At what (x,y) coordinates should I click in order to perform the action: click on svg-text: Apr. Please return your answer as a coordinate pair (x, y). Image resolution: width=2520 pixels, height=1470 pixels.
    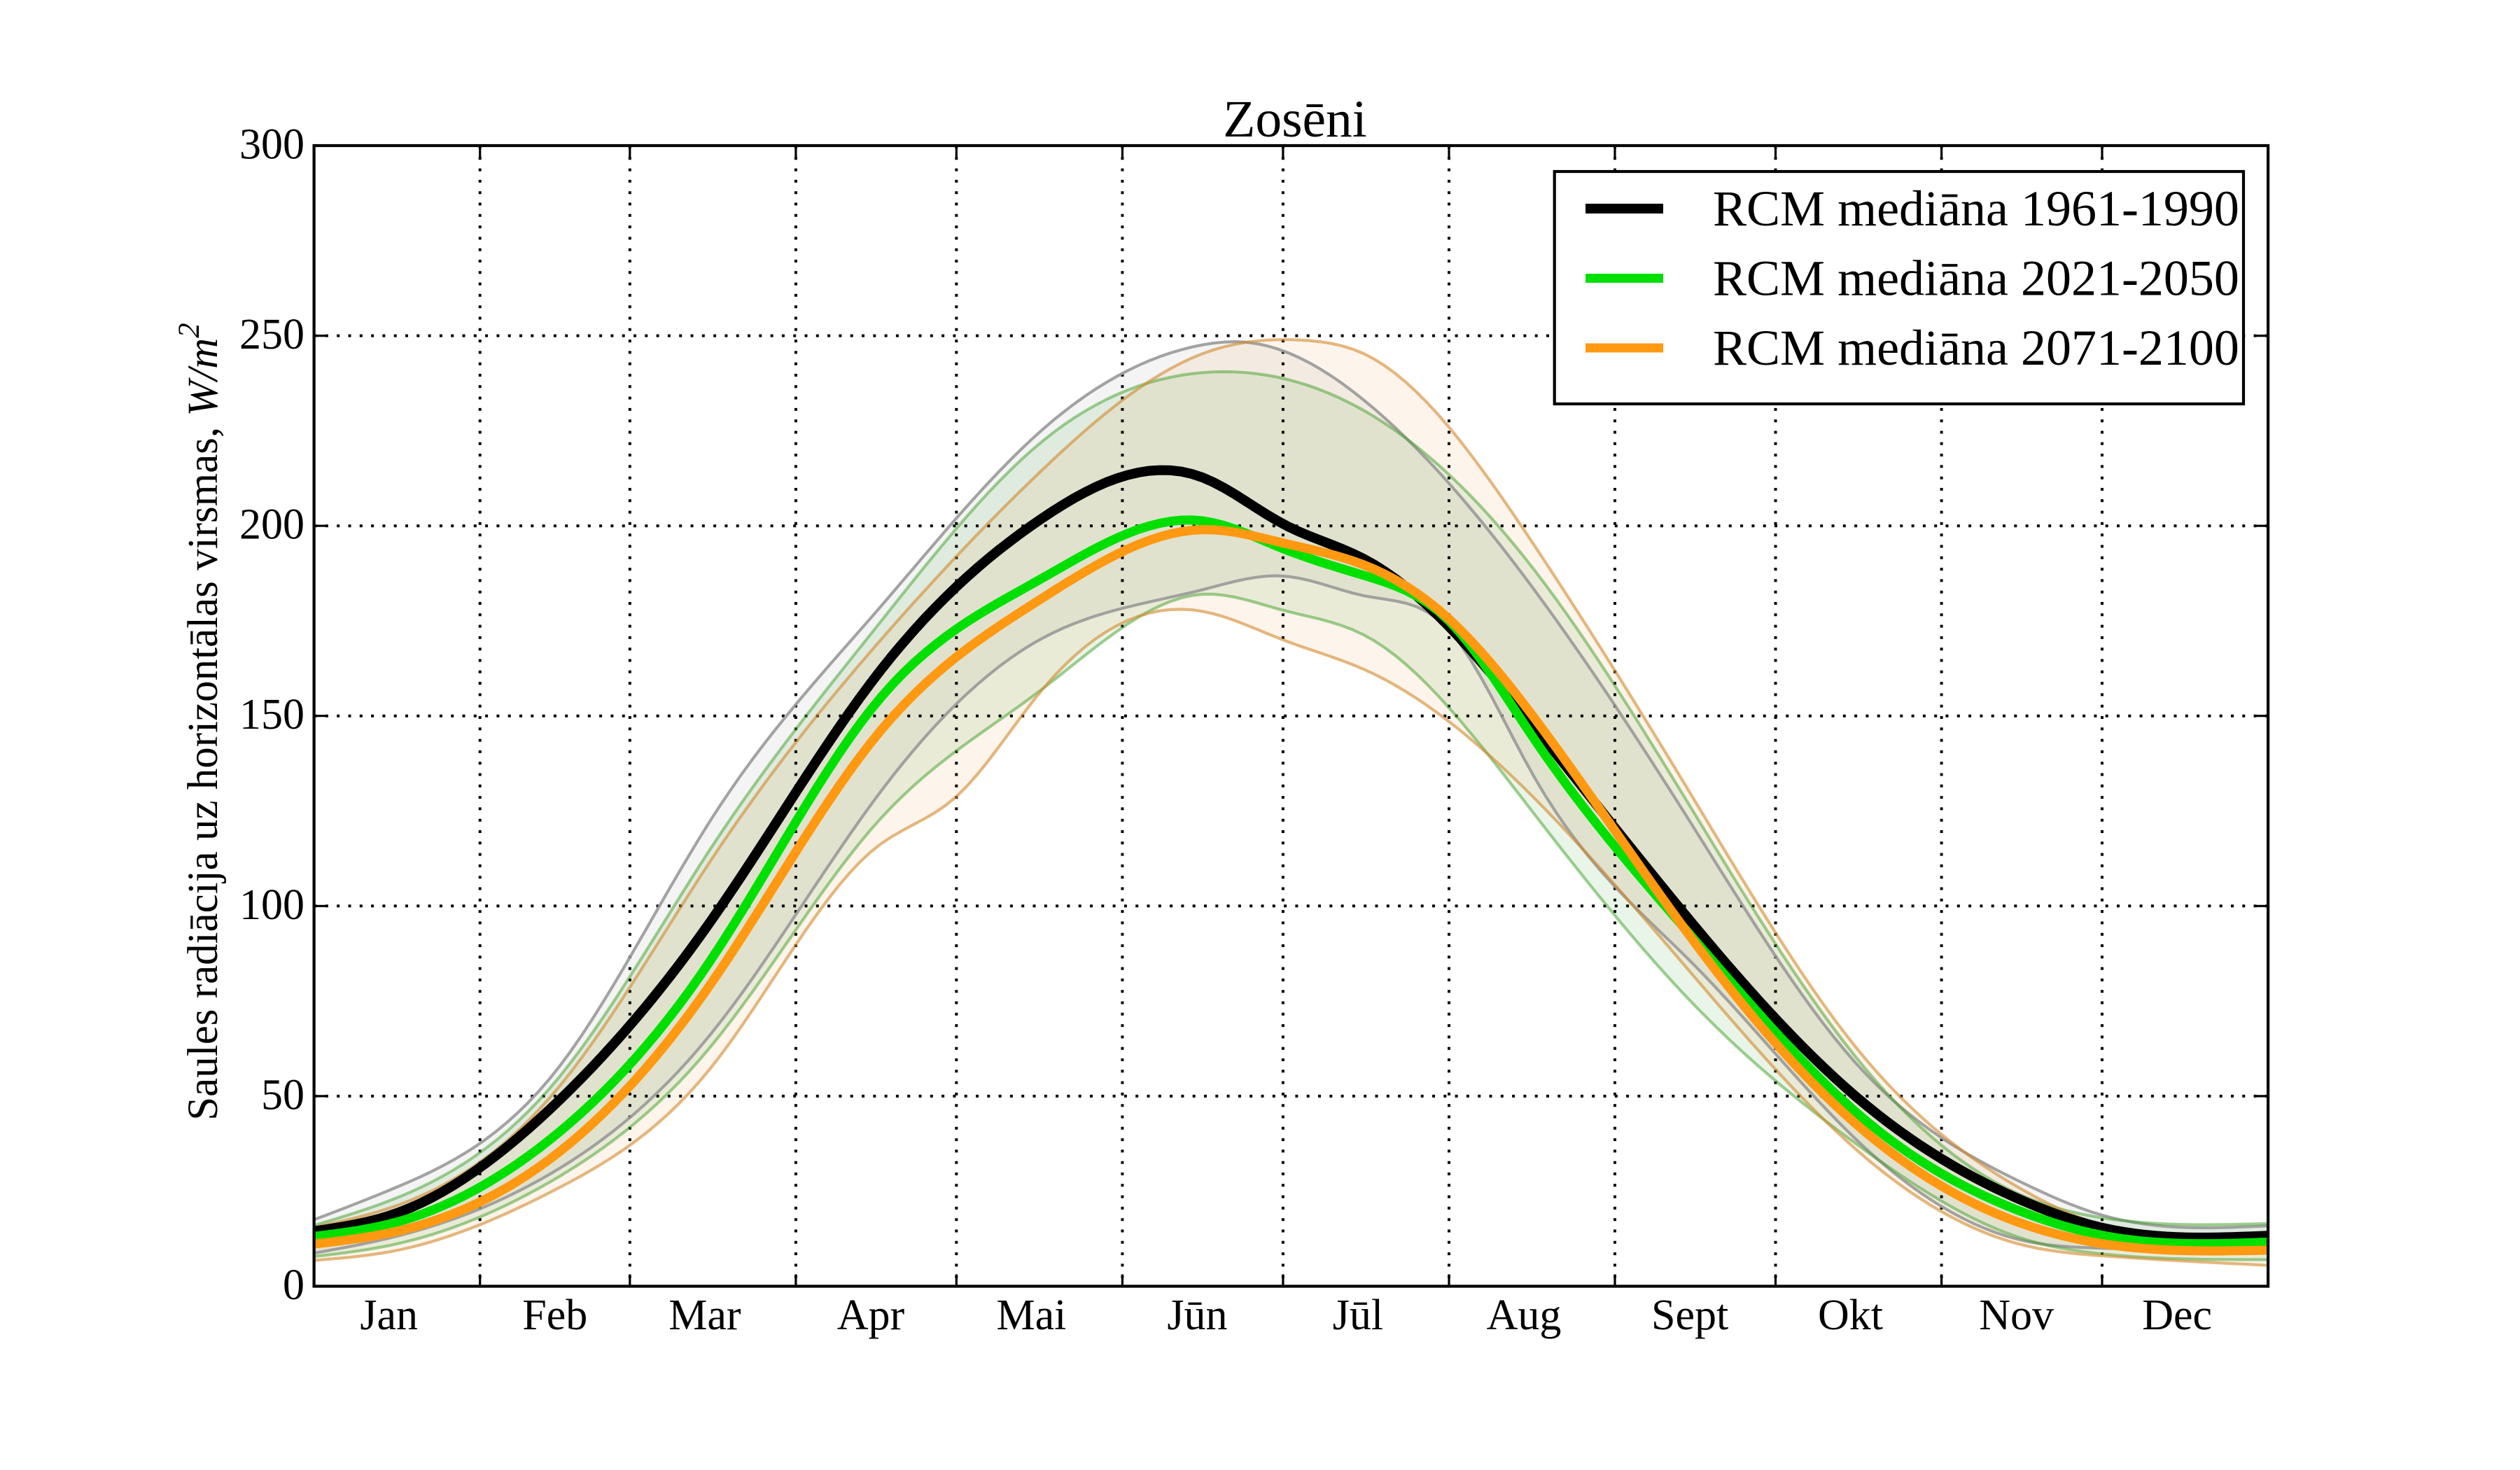
    Looking at the image, I should click on (871, 1315).